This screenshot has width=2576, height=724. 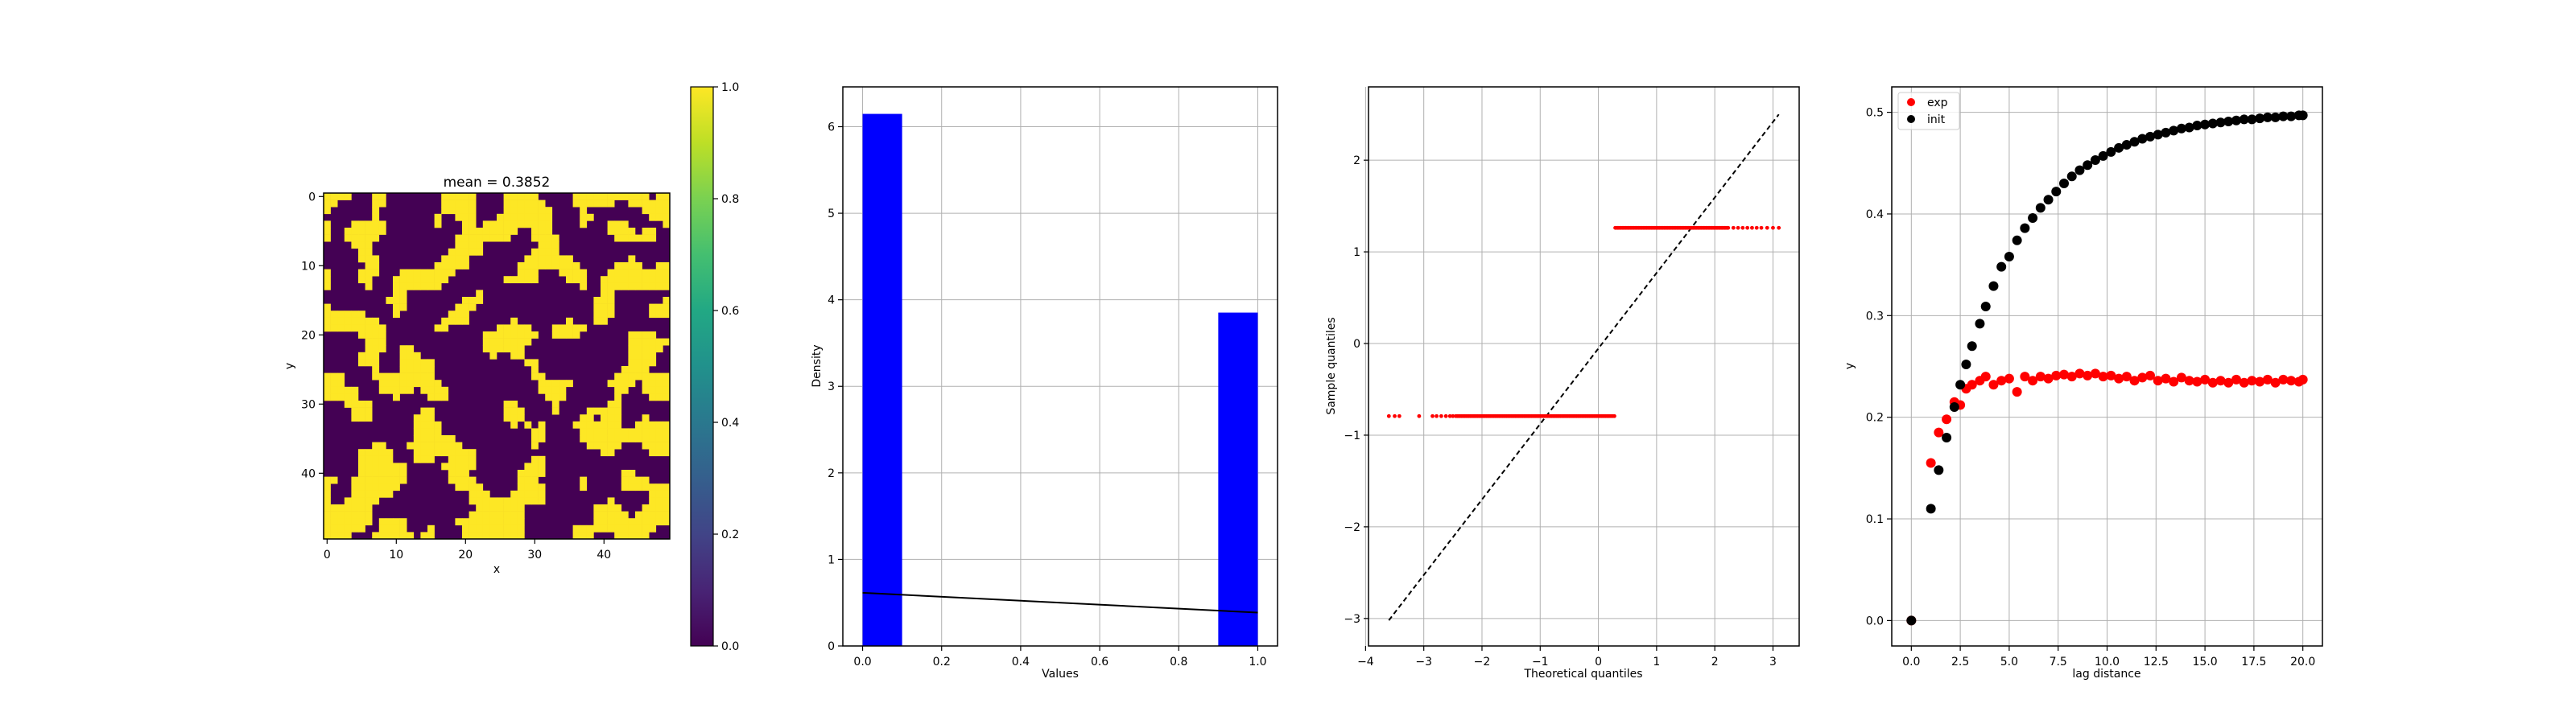 What do you see at coordinates (2107, 662) in the screenshot?
I see `variogram-x-tick-label: 10.0` at bounding box center [2107, 662].